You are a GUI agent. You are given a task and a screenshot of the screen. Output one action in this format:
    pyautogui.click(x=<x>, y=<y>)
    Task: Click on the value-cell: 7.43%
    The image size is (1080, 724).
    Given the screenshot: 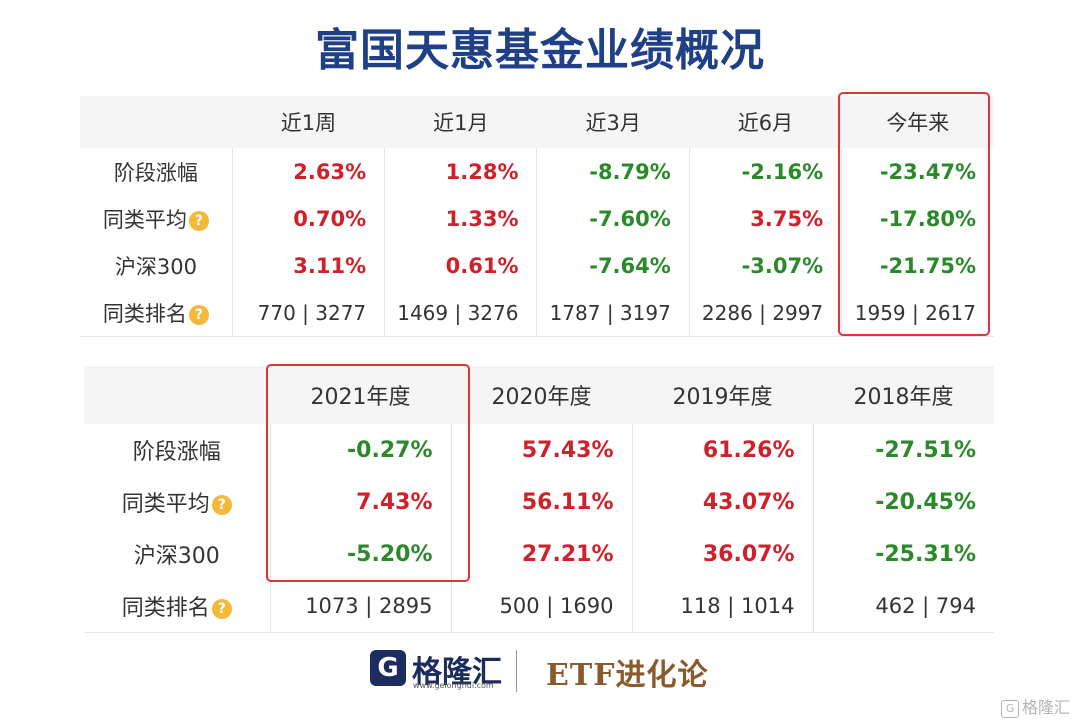 What is the action you would take?
    pyautogui.click(x=360, y=502)
    